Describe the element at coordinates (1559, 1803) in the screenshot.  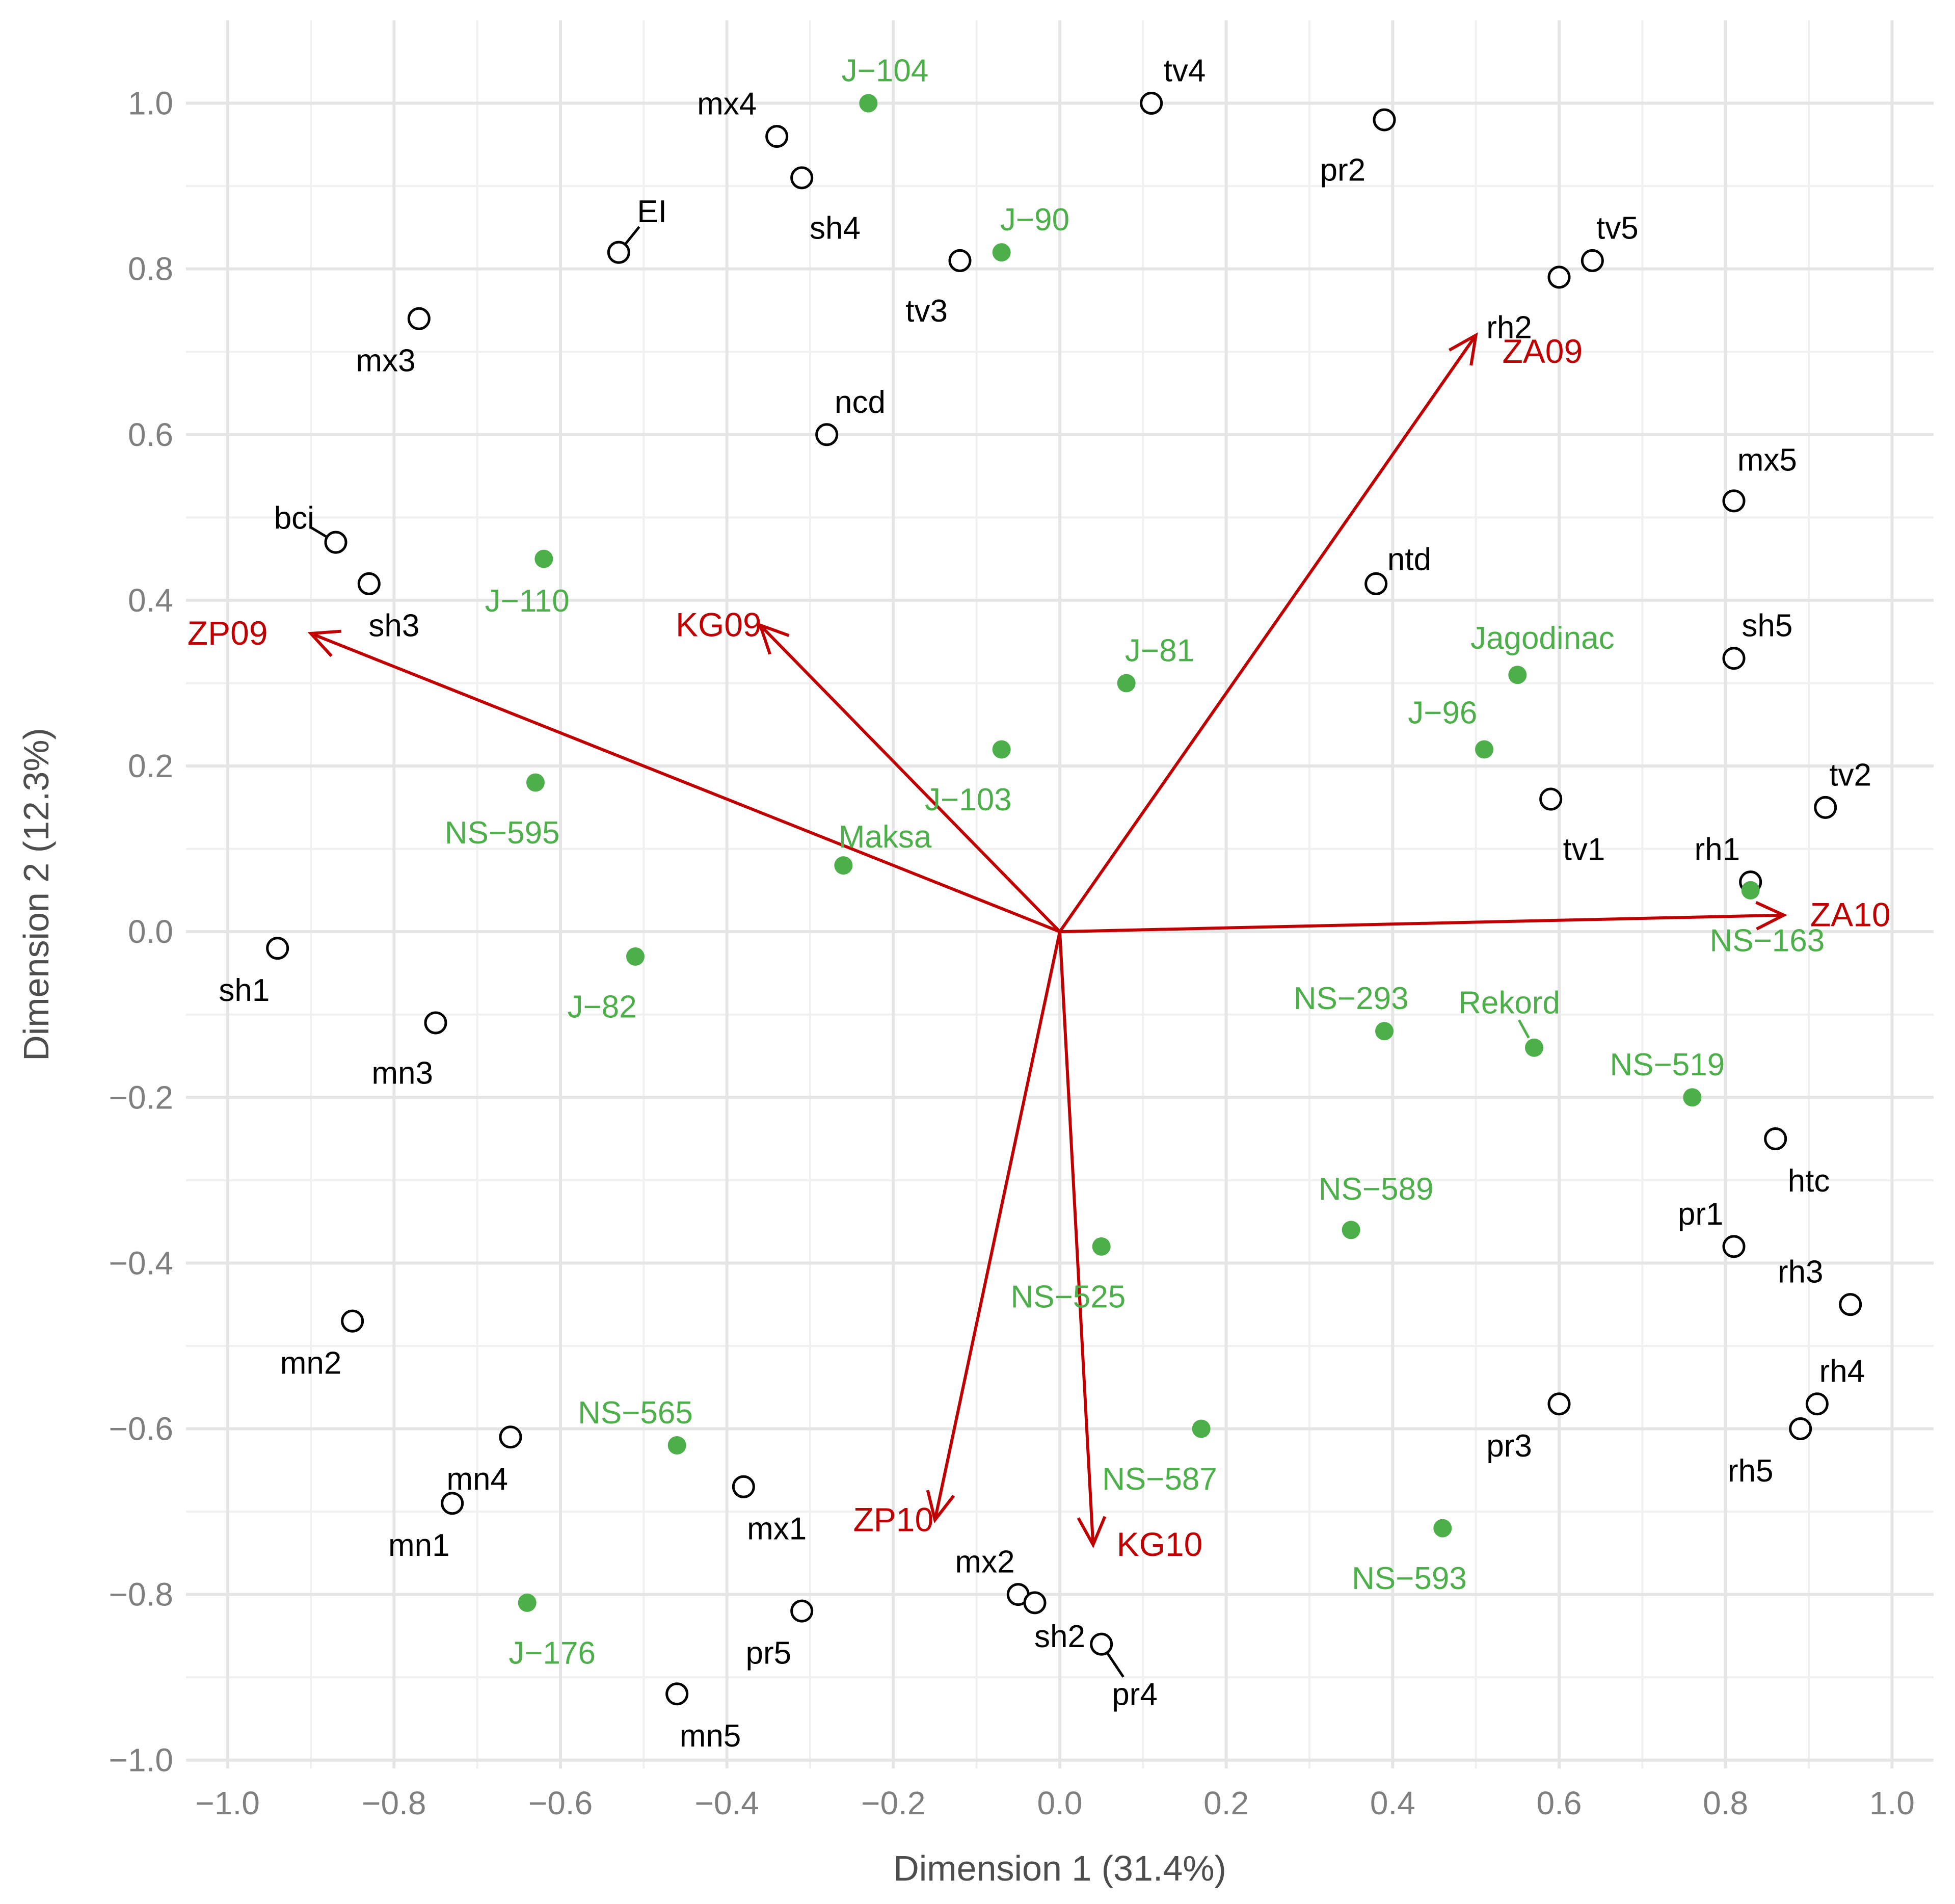
I see `x-tick-label: 0.6` at that location.